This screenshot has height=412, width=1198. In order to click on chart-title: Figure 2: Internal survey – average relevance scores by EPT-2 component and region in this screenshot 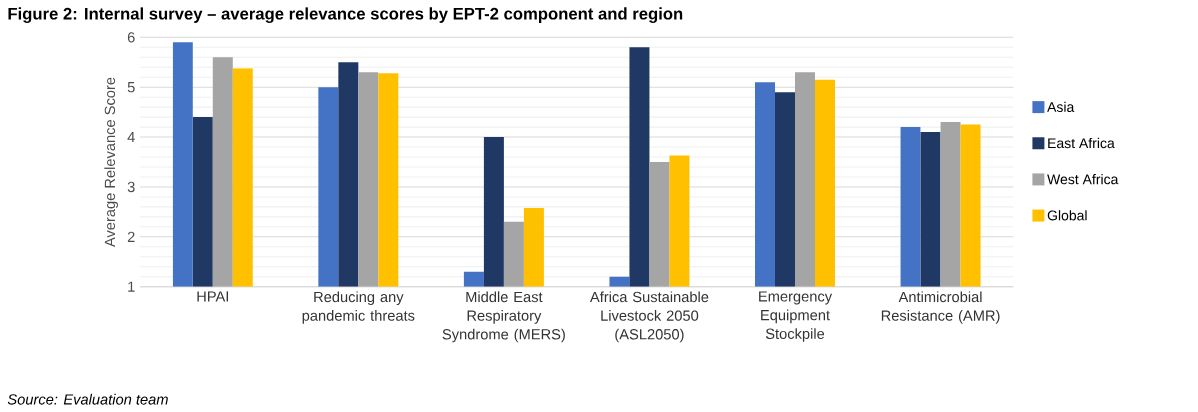, I will do `click(345, 15)`.